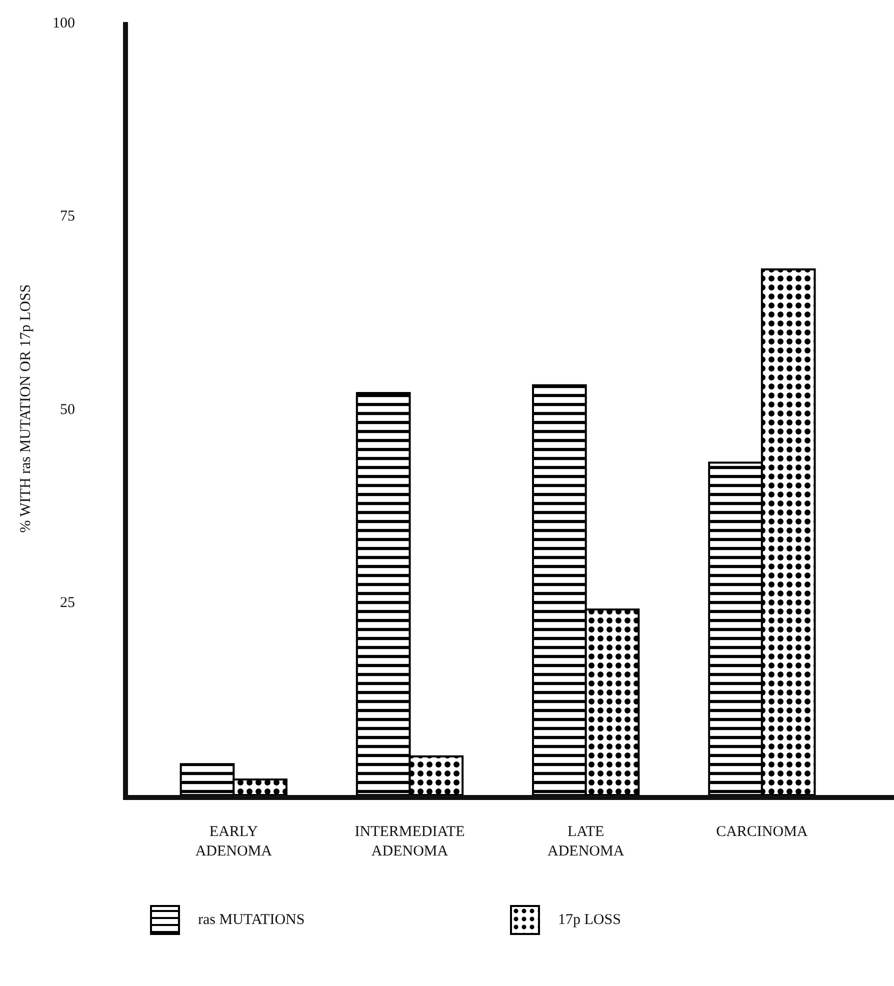  I want to click on legend-label: ras MUTATIONS, so click(251, 920).